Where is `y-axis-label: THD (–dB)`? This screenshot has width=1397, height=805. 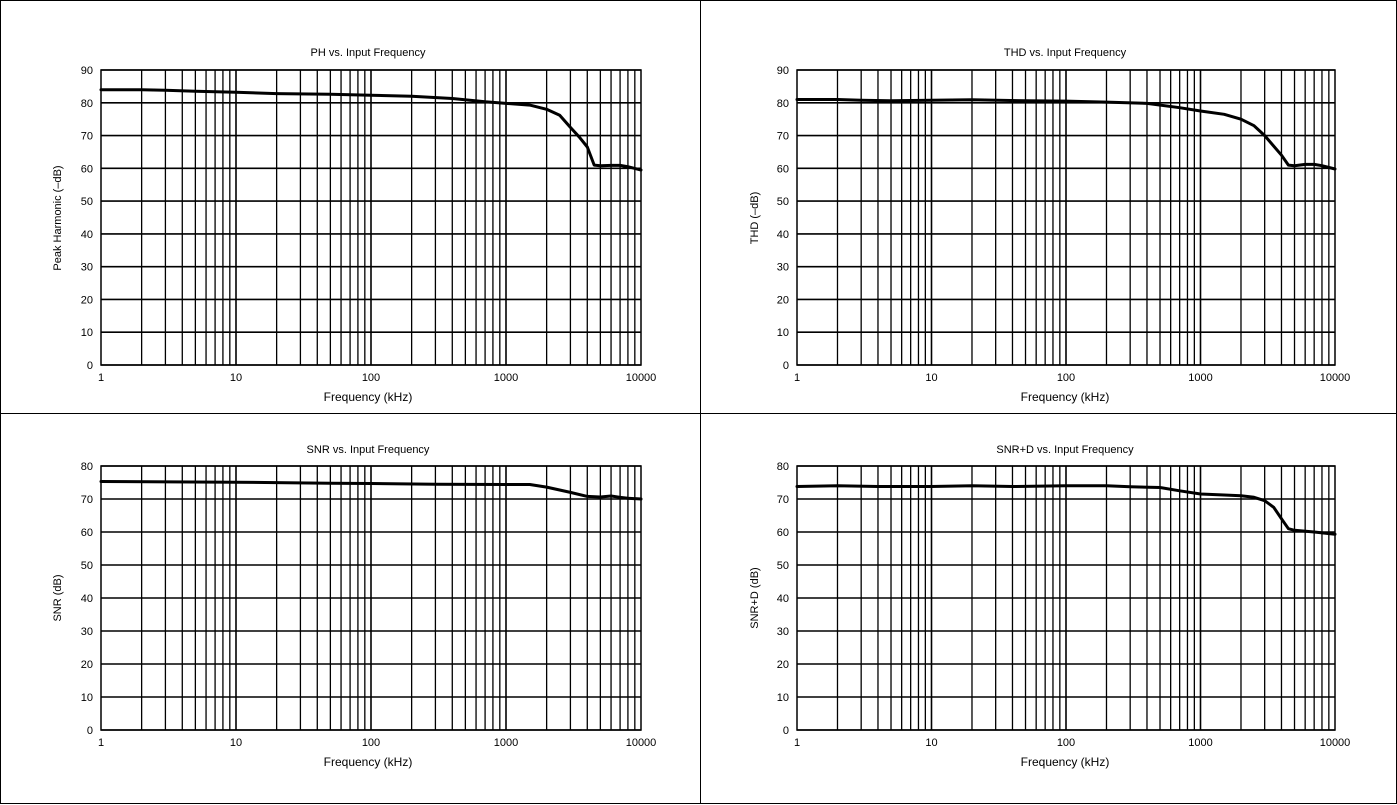 y-axis-label: THD (–dB) is located at coordinates (755, 218).